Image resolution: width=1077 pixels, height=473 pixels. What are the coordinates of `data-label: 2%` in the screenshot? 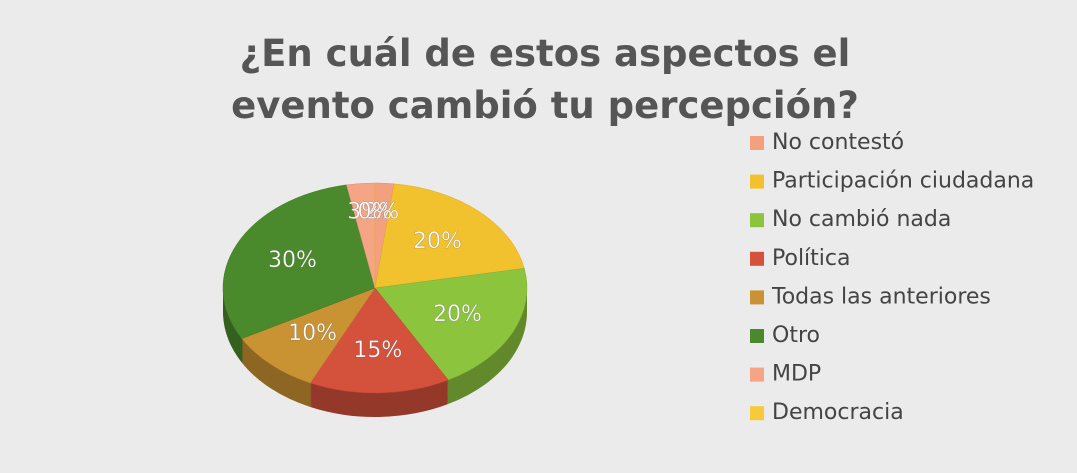 It's located at (381, 212).